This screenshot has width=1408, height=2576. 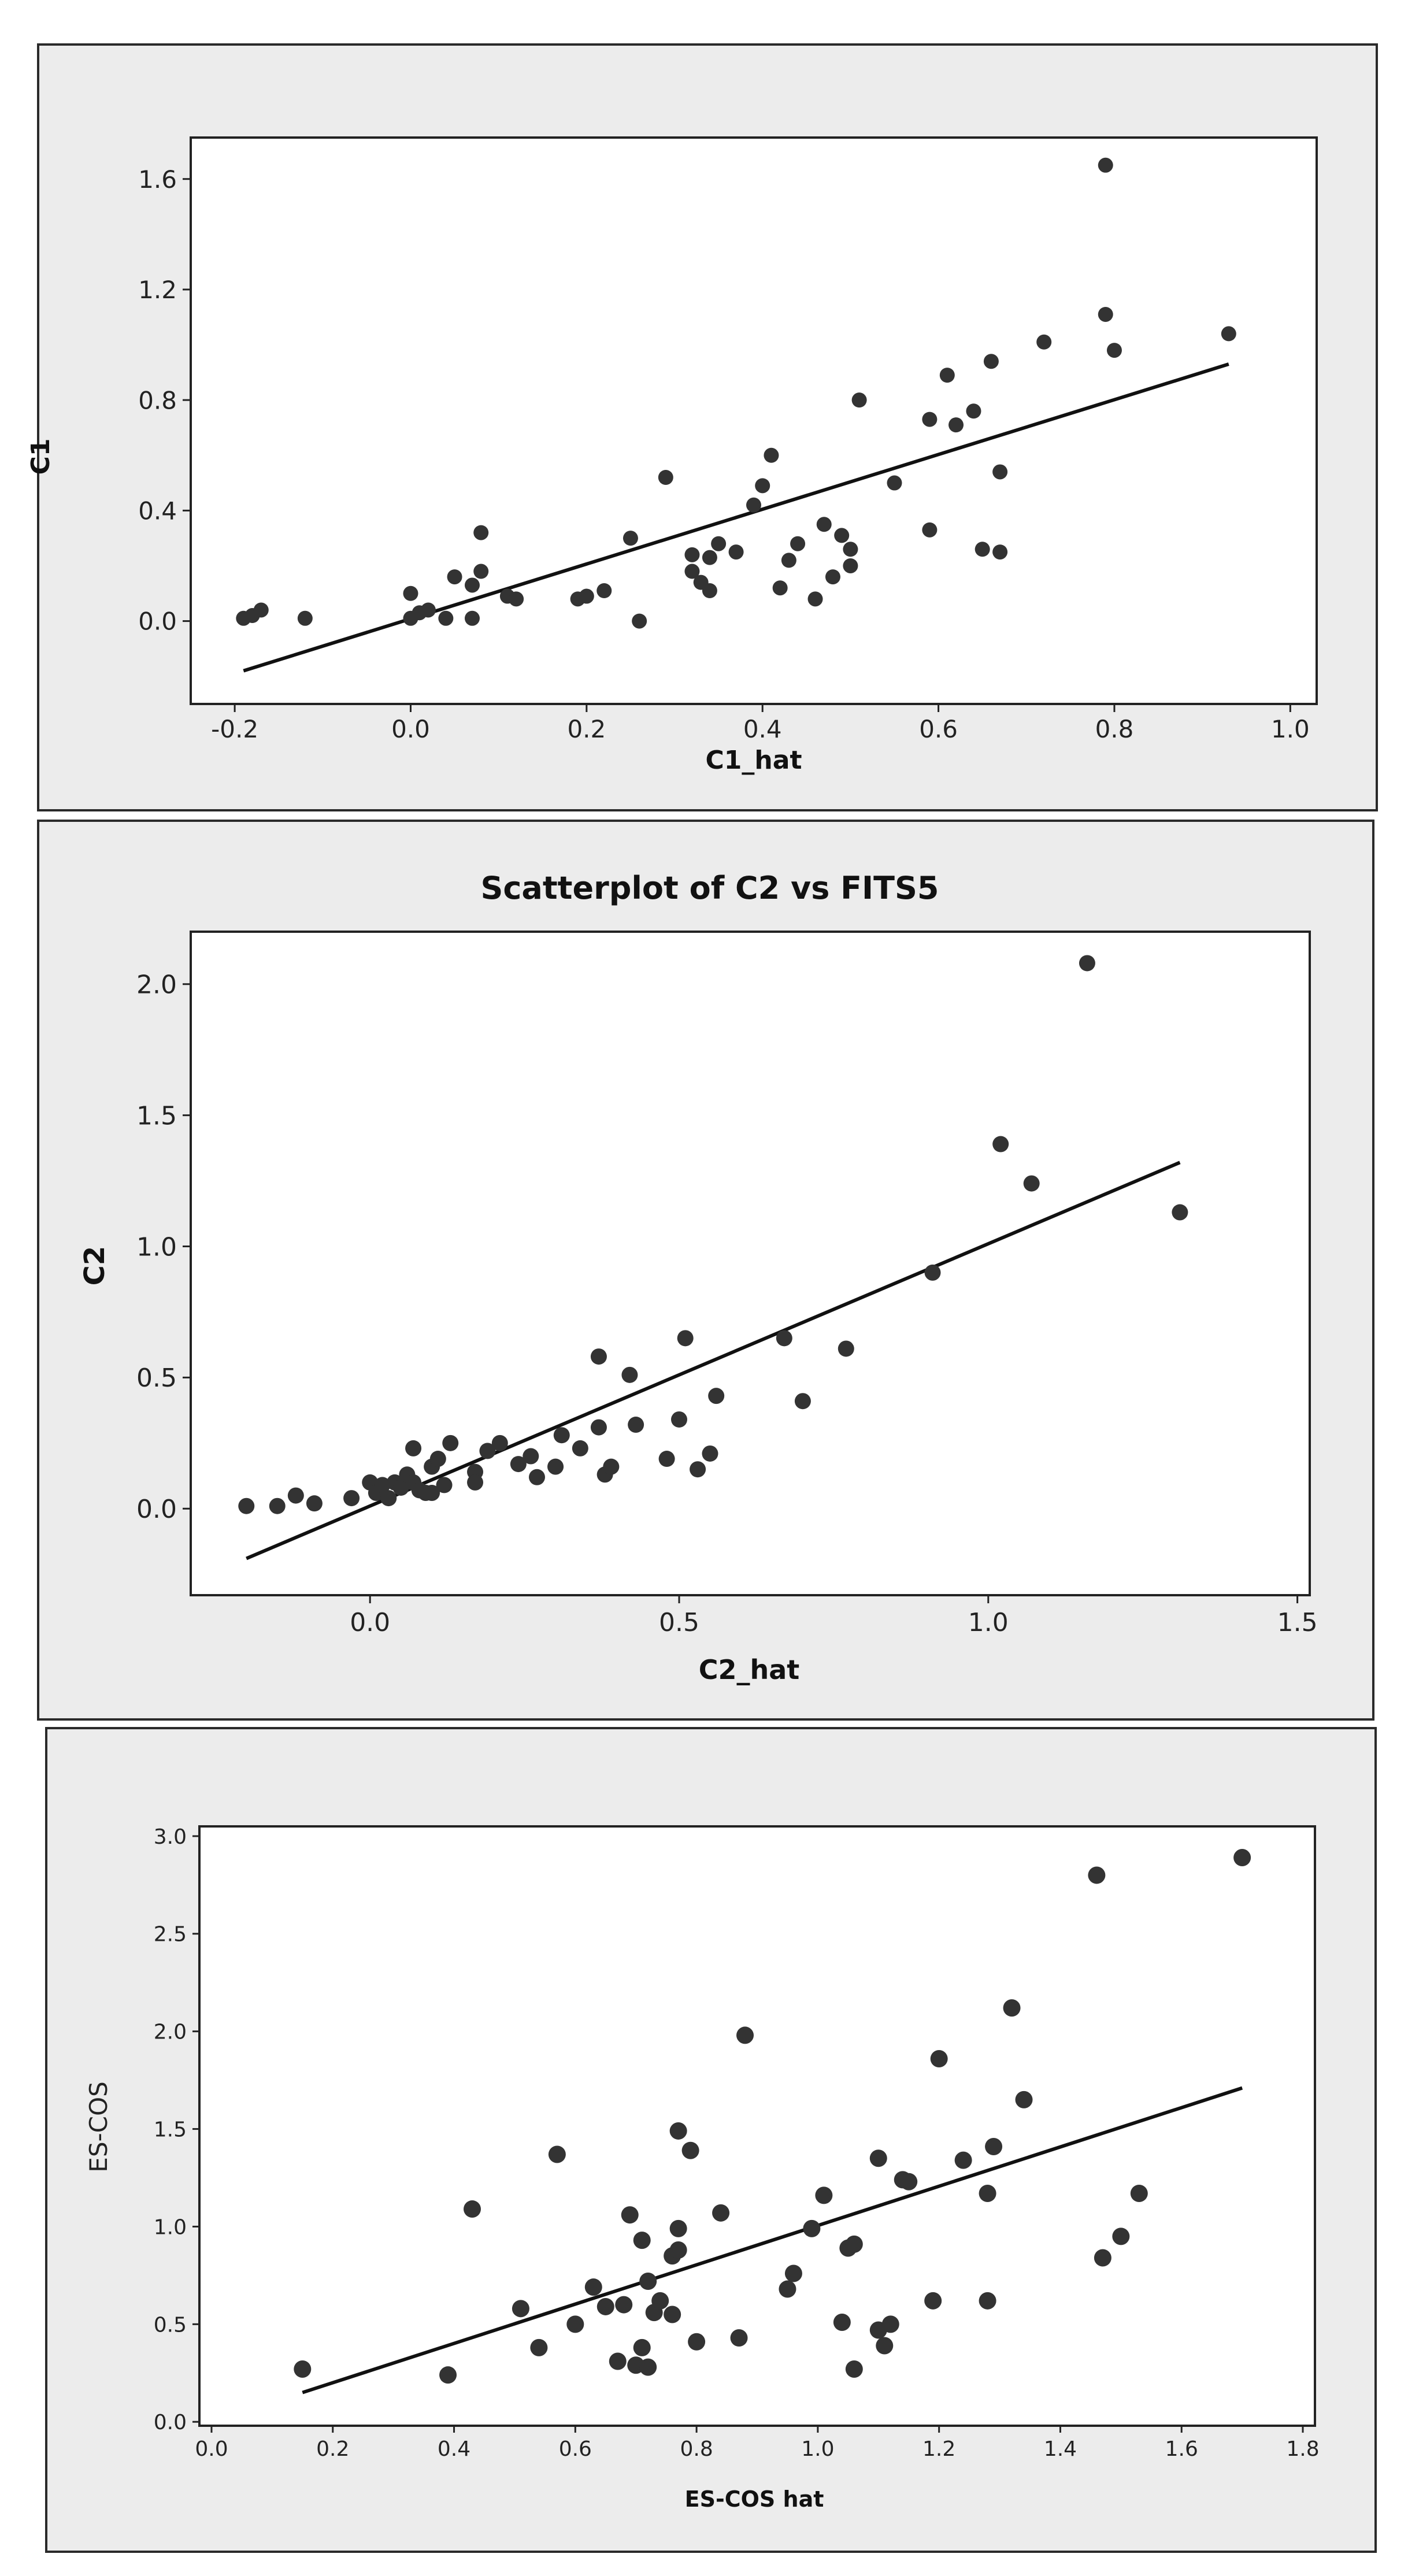 I want to click on chart-1-x-tick-label-0: -0.2, so click(x=234, y=729).